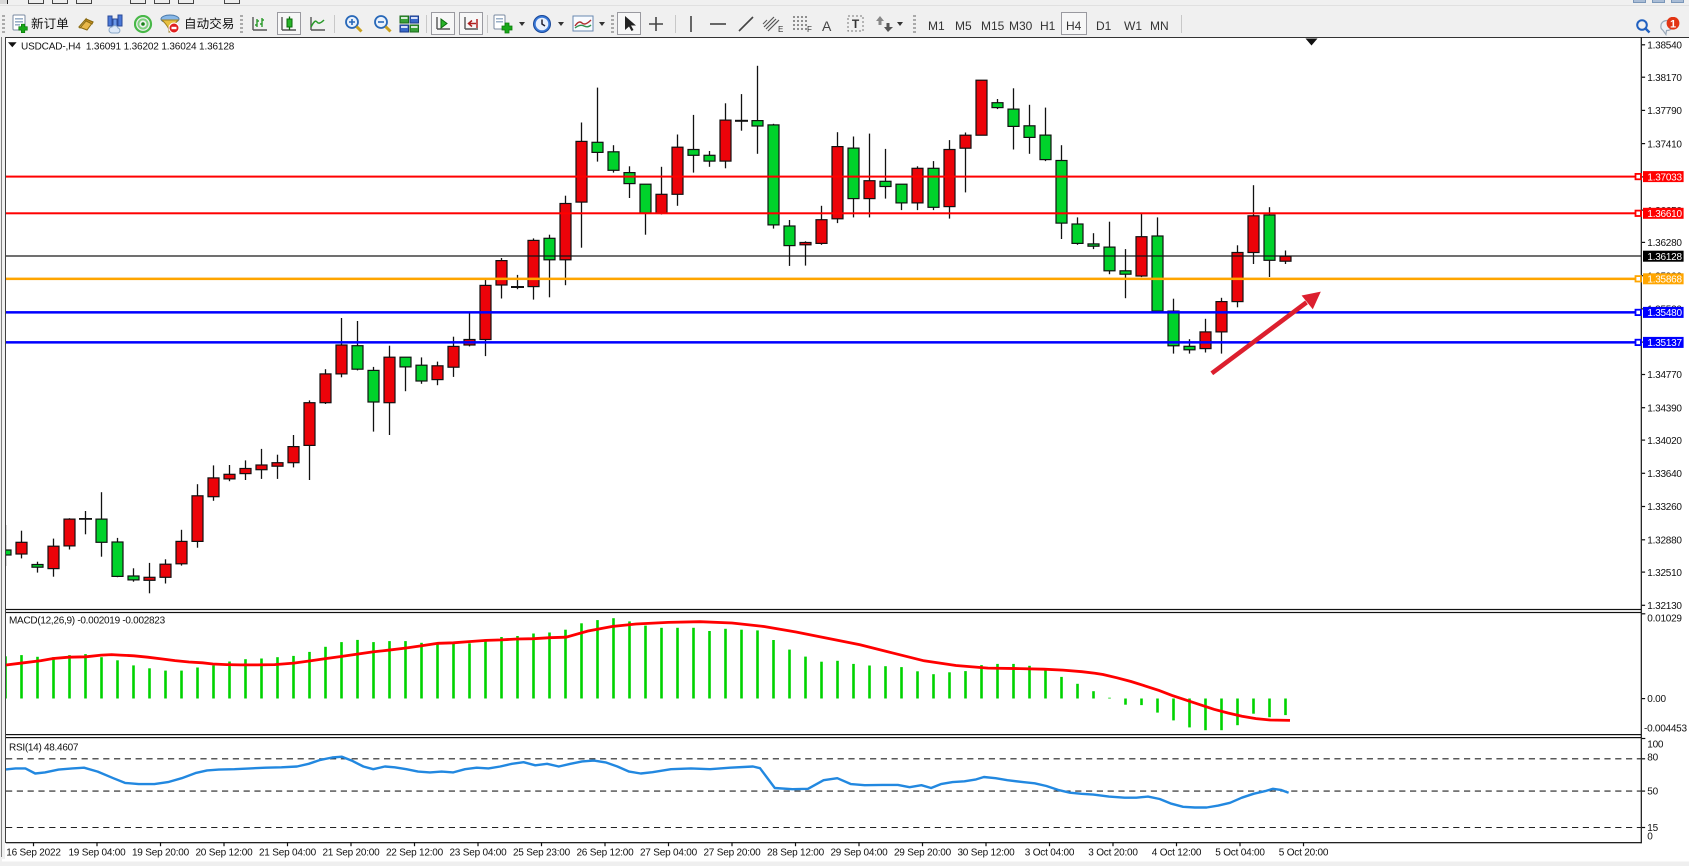 The width and height of the screenshot is (1689, 866). What do you see at coordinates (1664, 507) in the screenshot?
I see `svg-text: 1.33260` at bounding box center [1664, 507].